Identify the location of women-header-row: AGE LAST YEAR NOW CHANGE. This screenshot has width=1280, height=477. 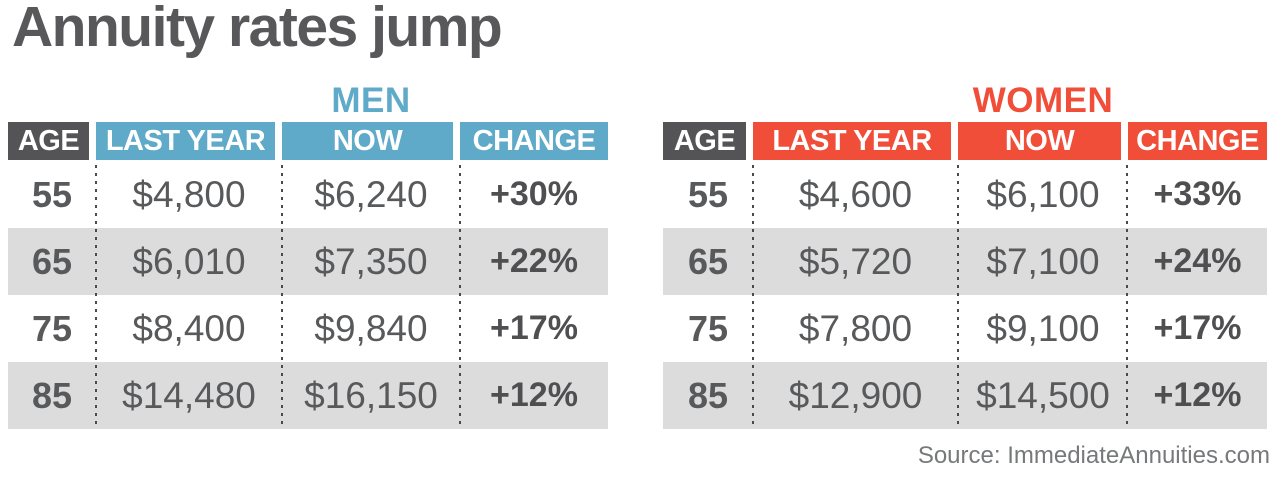
(965, 141).